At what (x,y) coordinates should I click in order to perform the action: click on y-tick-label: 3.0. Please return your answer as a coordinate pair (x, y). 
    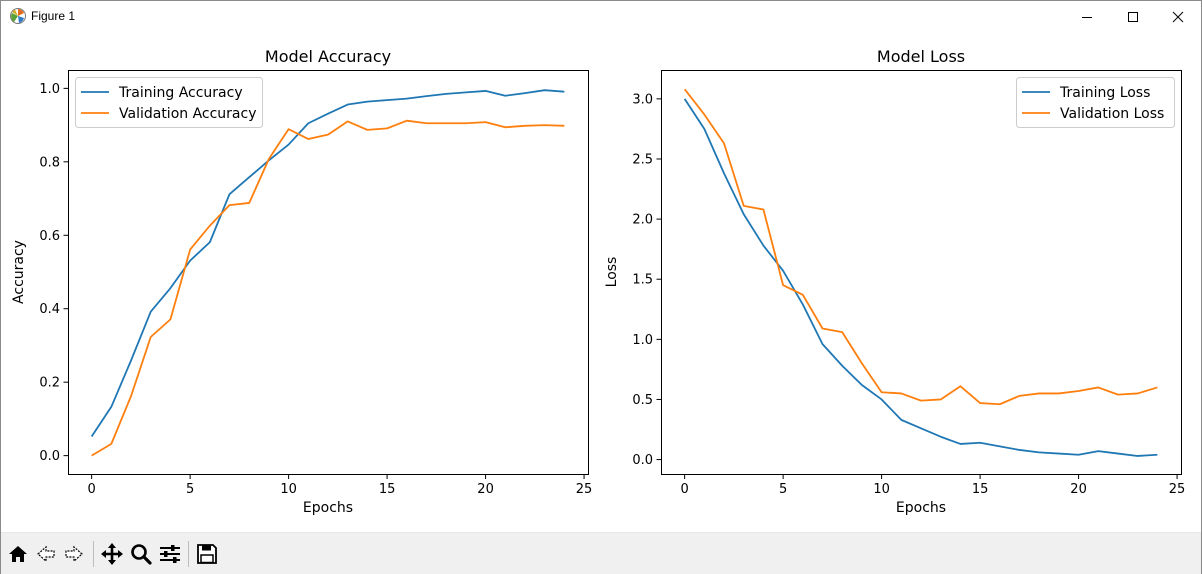
    Looking at the image, I should click on (642, 99).